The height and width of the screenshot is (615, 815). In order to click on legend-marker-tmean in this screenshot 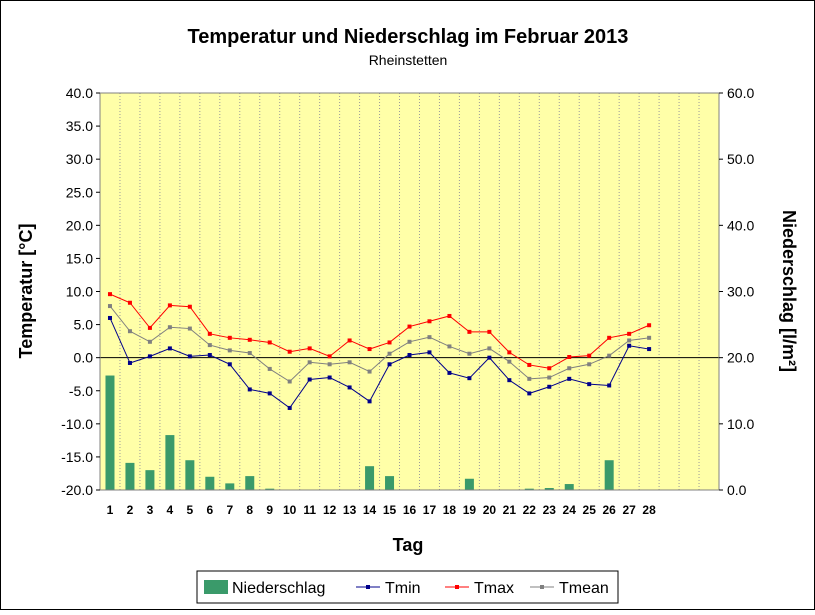, I will do `click(542, 587)`.